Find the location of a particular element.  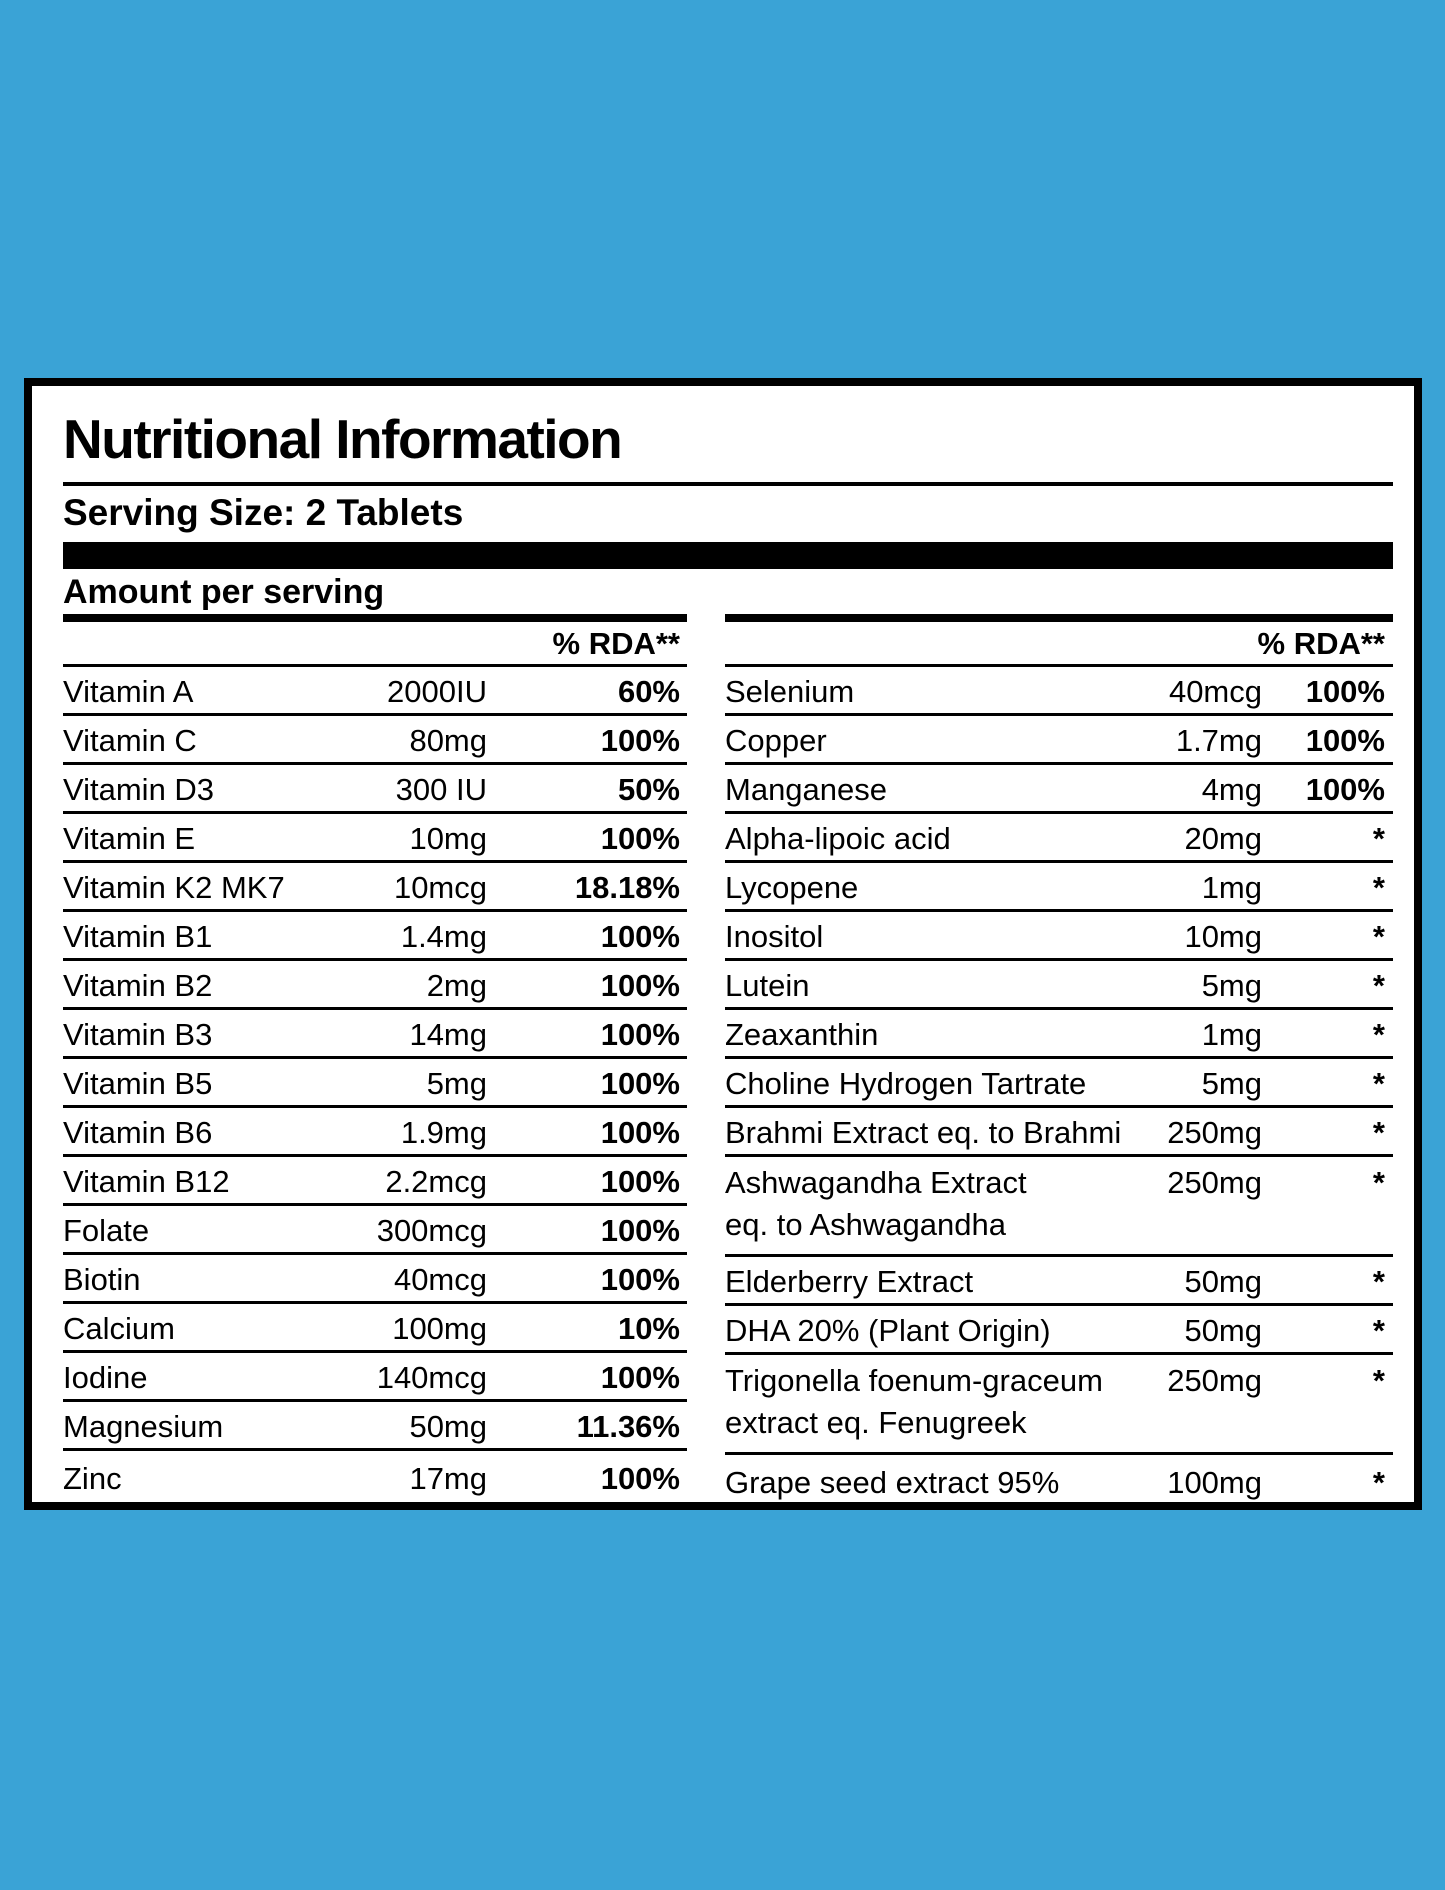

table-row: Elderberry Extract 50mg * is located at coordinates (1059, 1281).